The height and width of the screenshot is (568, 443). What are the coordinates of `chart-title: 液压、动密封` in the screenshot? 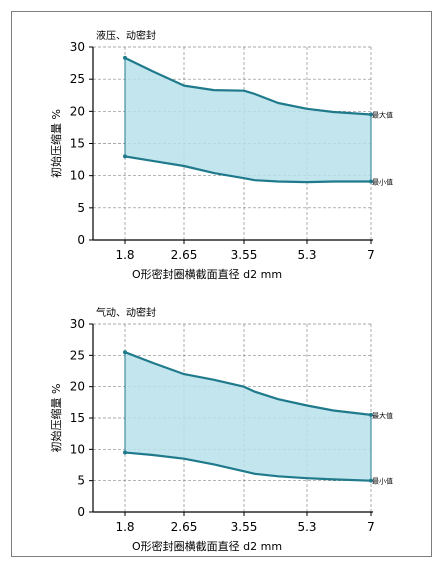 It's located at (126, 35).